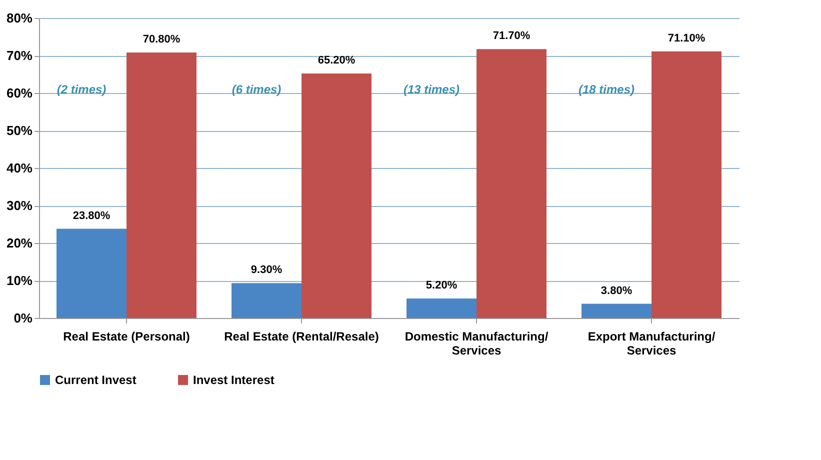 The height and width of the screenshot is (460, 821). I want to click on data-label: 3.80%, so click(616, 290).